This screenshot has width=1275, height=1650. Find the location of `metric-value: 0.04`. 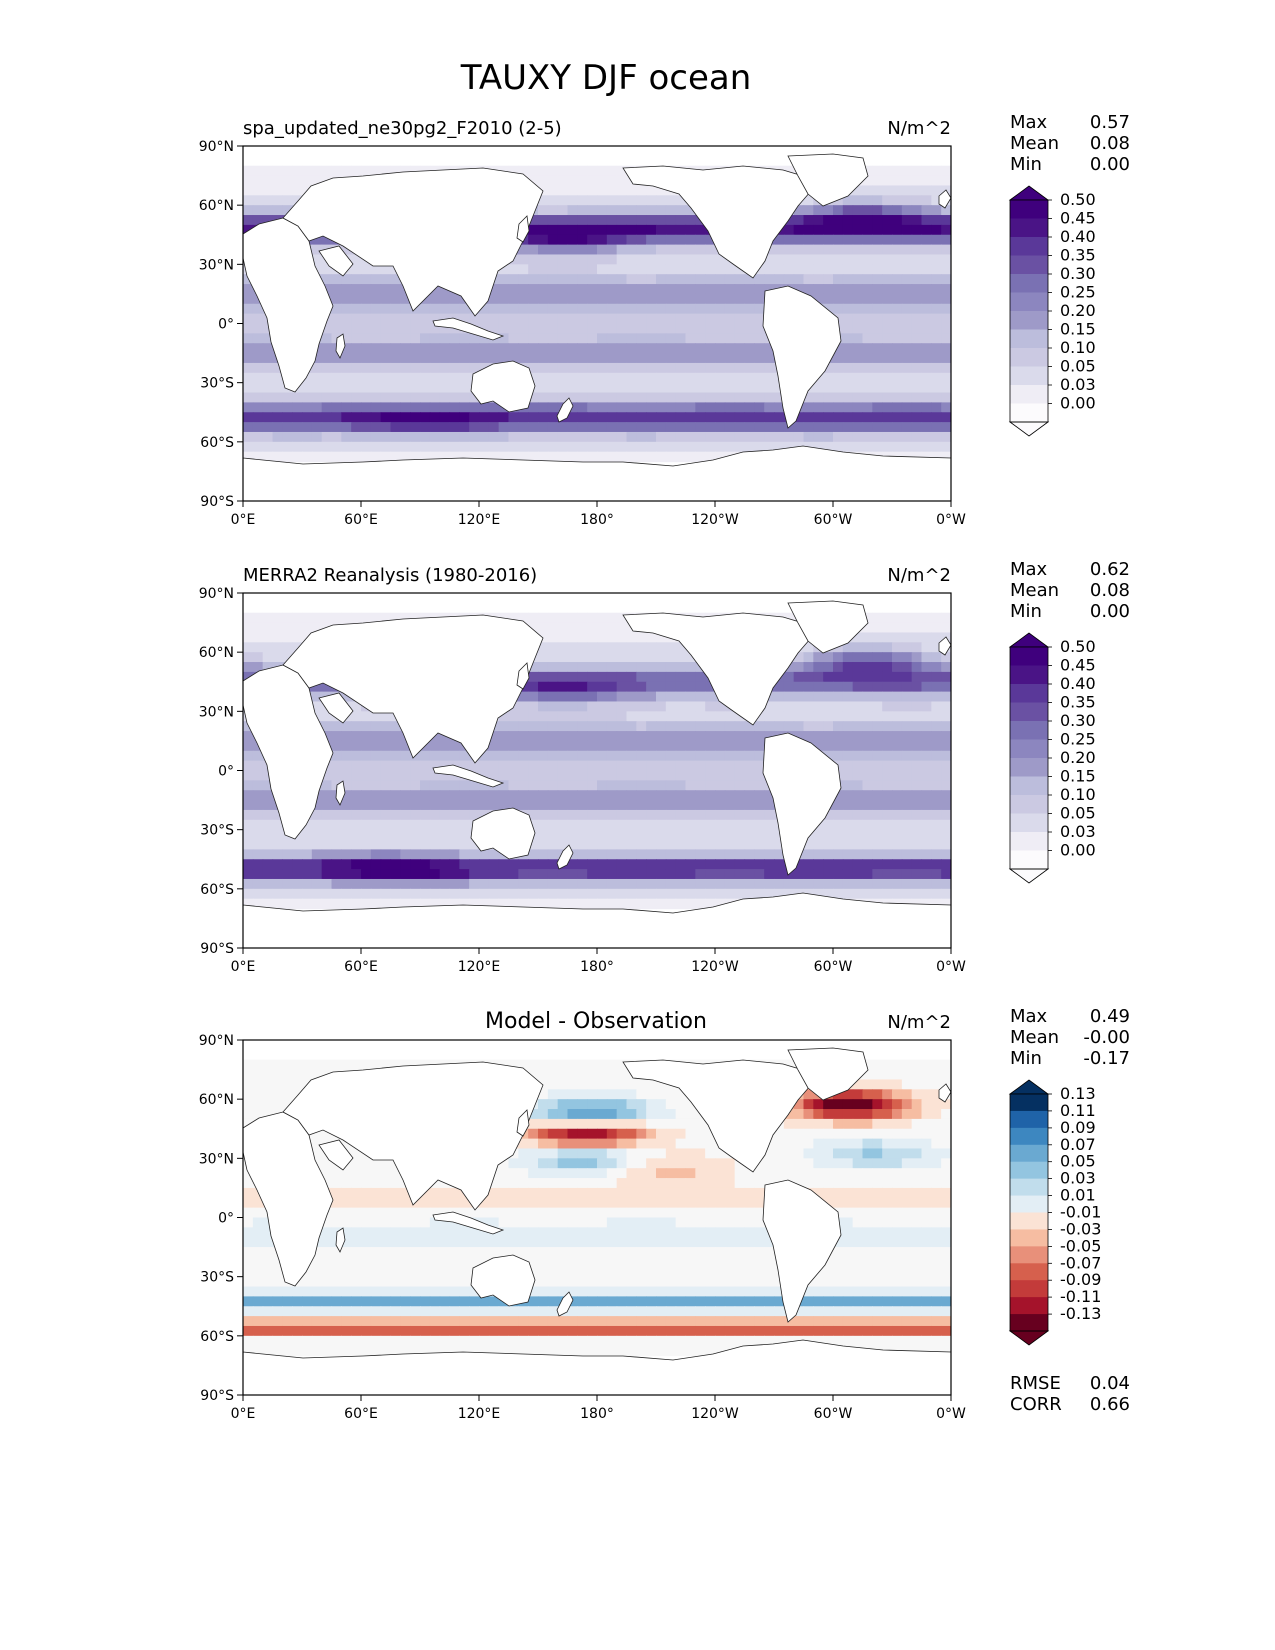

metric-value: 0.04 is located at coordinates (1110, 1383).